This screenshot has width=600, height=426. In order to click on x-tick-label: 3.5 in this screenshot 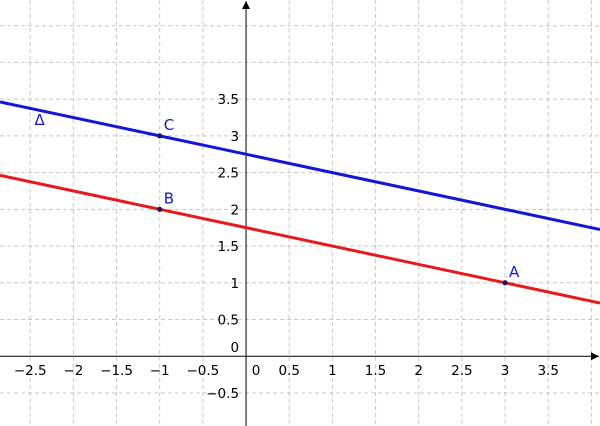, I will do `click(547, 371)`.